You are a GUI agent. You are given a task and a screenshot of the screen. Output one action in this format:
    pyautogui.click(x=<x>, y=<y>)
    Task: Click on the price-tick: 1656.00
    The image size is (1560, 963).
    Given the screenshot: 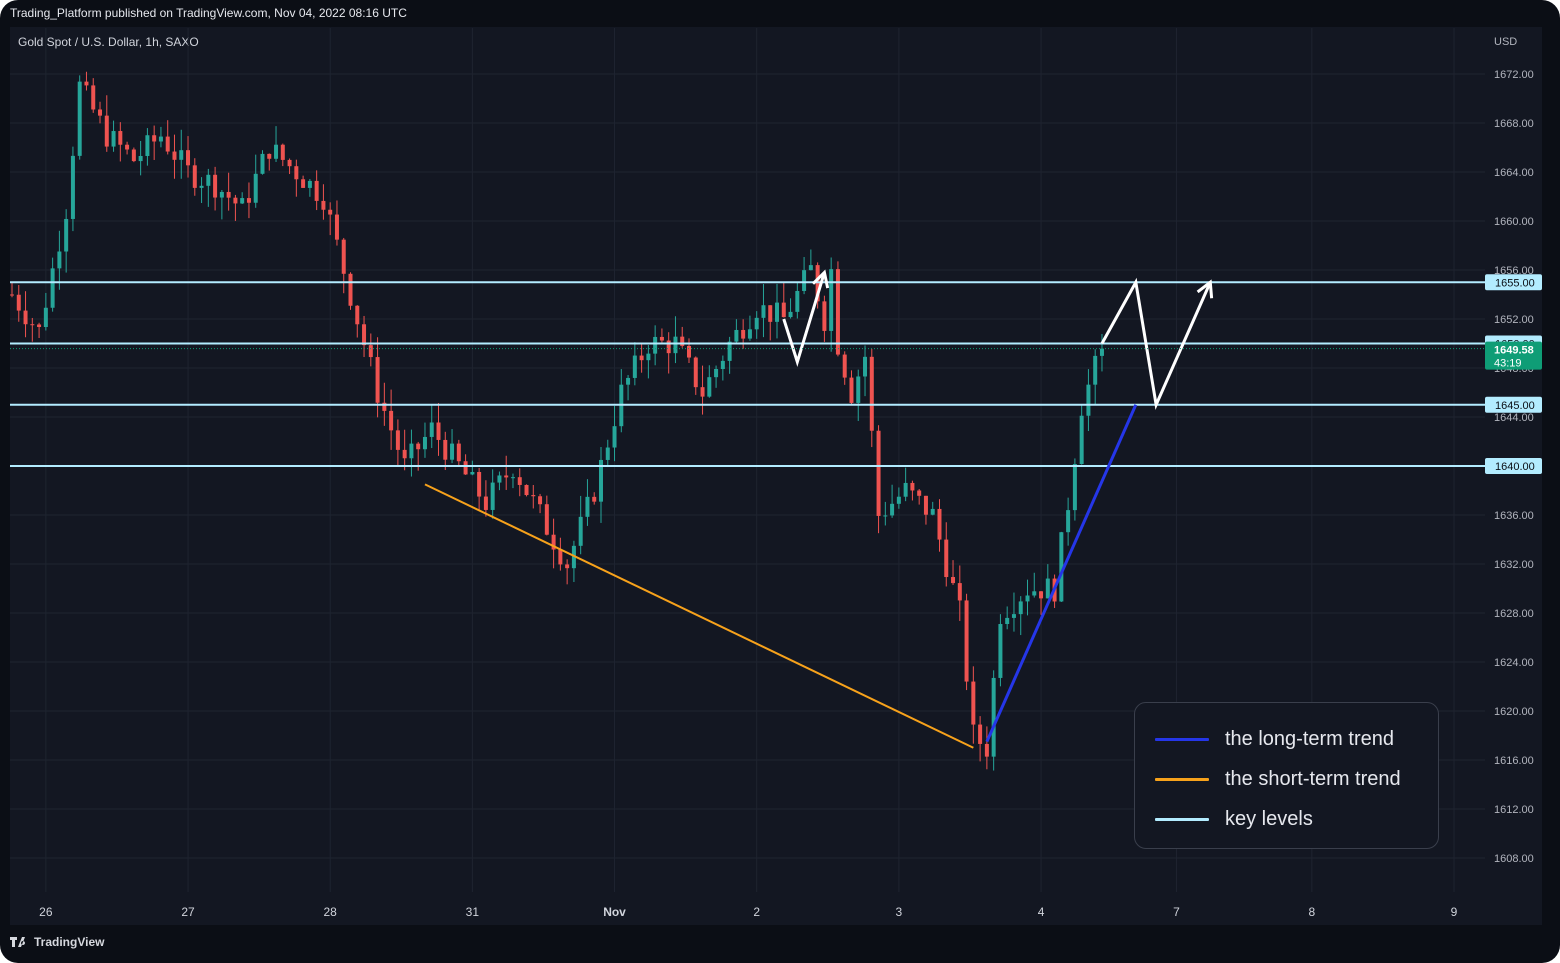 What is the action you would take?
    pyautogui.click(x=1514, y=271)
    